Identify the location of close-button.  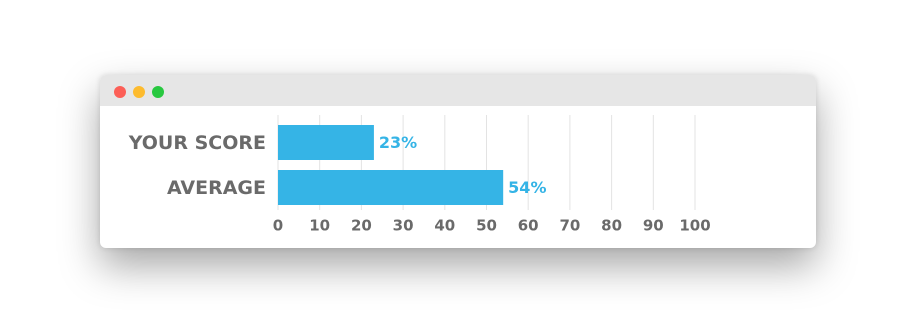
(120, 92).